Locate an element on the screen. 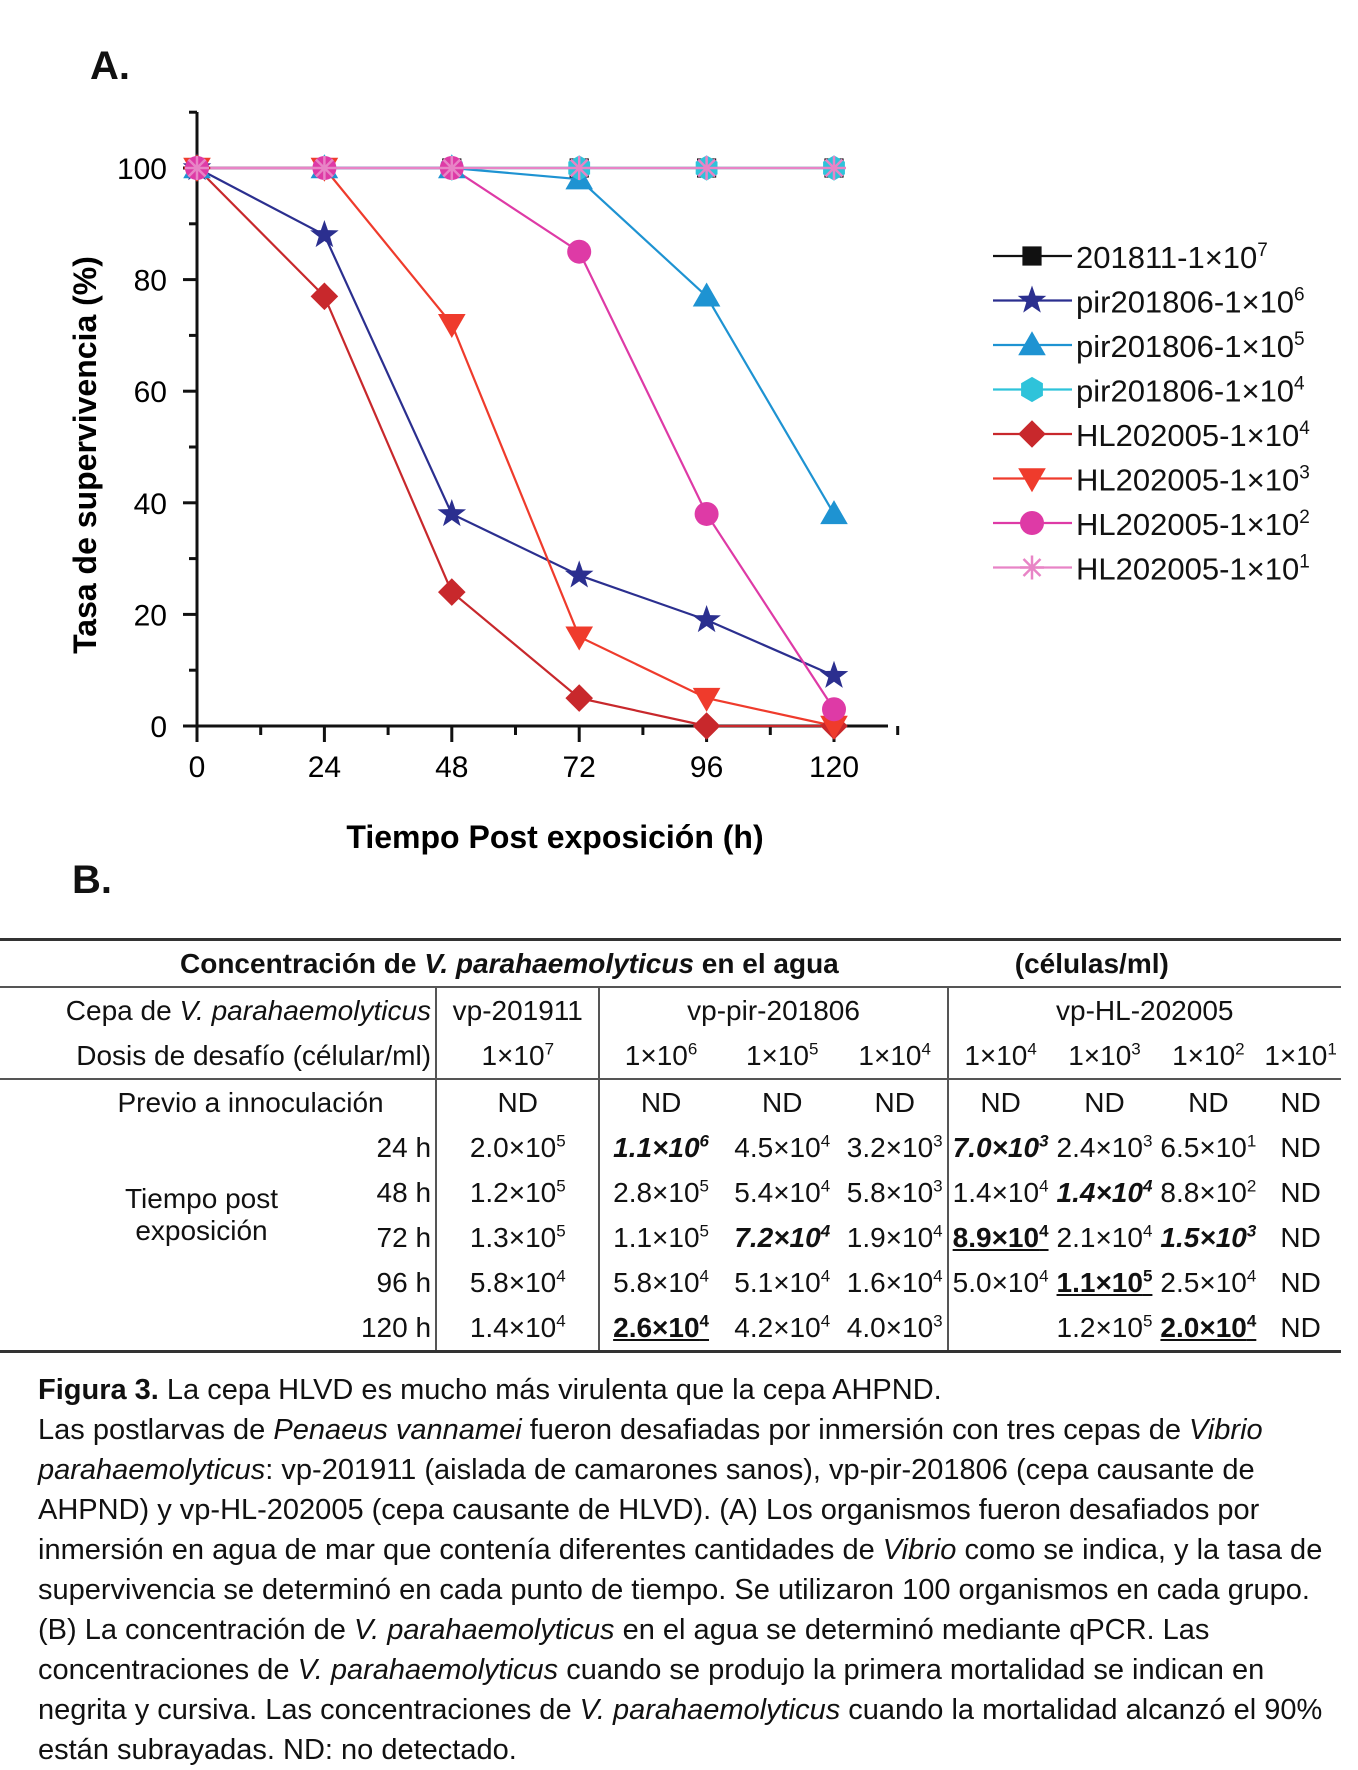 The image size is (1358, 1770). table-cell: 1.2×10⁵ is located at coordinates (1105, 1328).